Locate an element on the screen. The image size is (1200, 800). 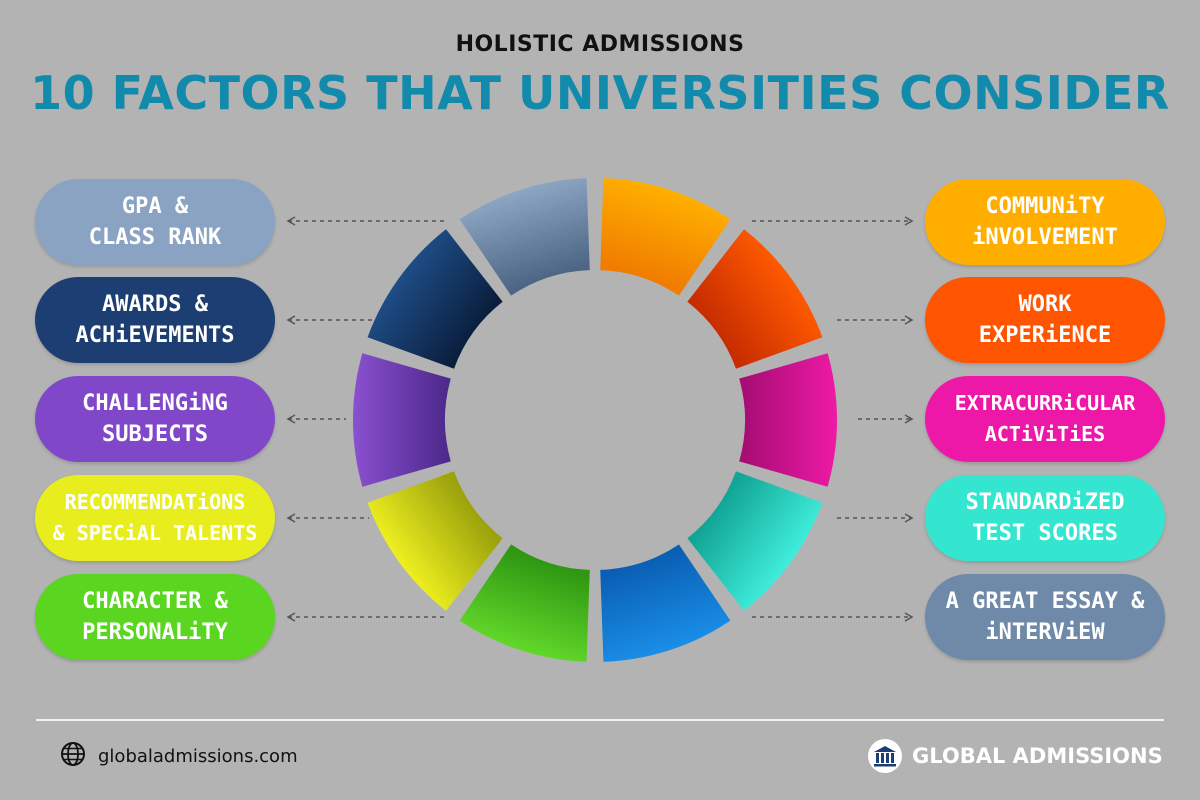
brand-logo: GLOBAL ADMISSIONS is located at coordinates (1015, 756).